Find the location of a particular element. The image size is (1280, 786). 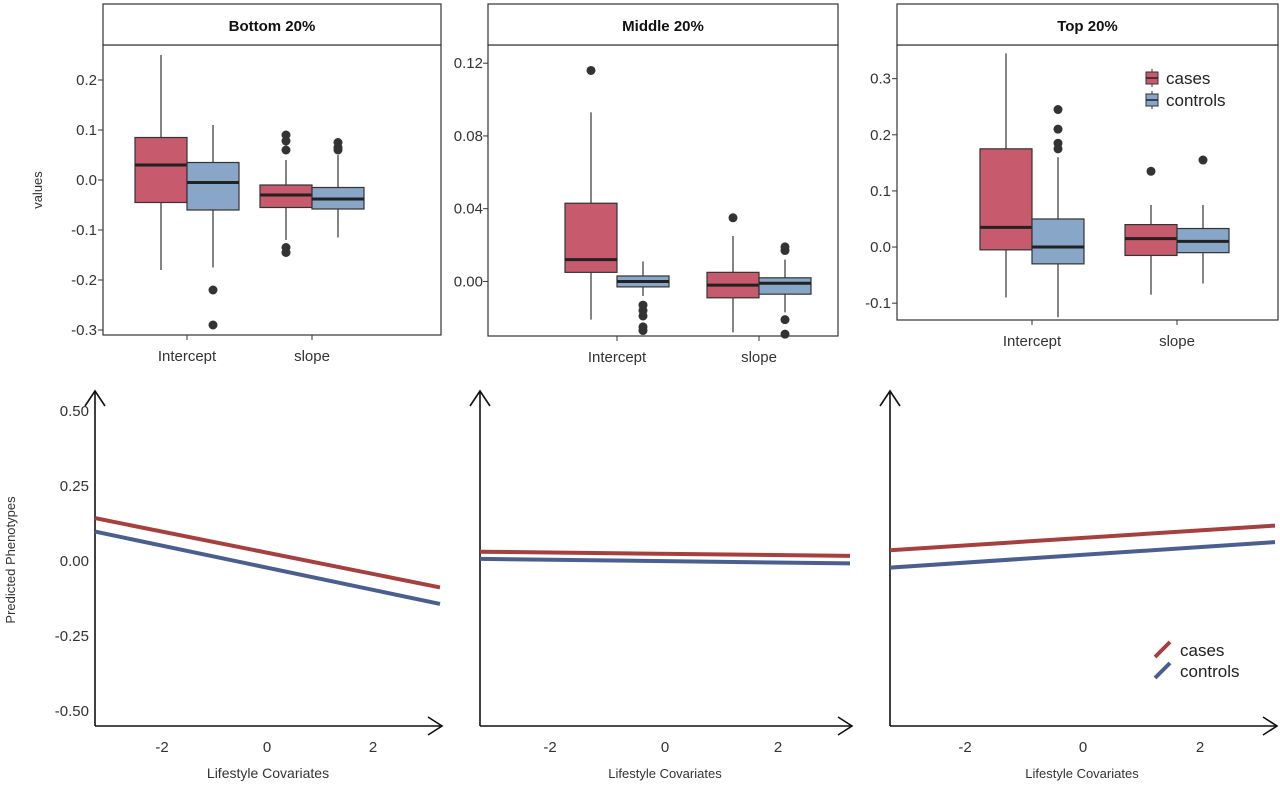

y-axis-title: Predicted Phenotypes is located at coordinates (10, 560).